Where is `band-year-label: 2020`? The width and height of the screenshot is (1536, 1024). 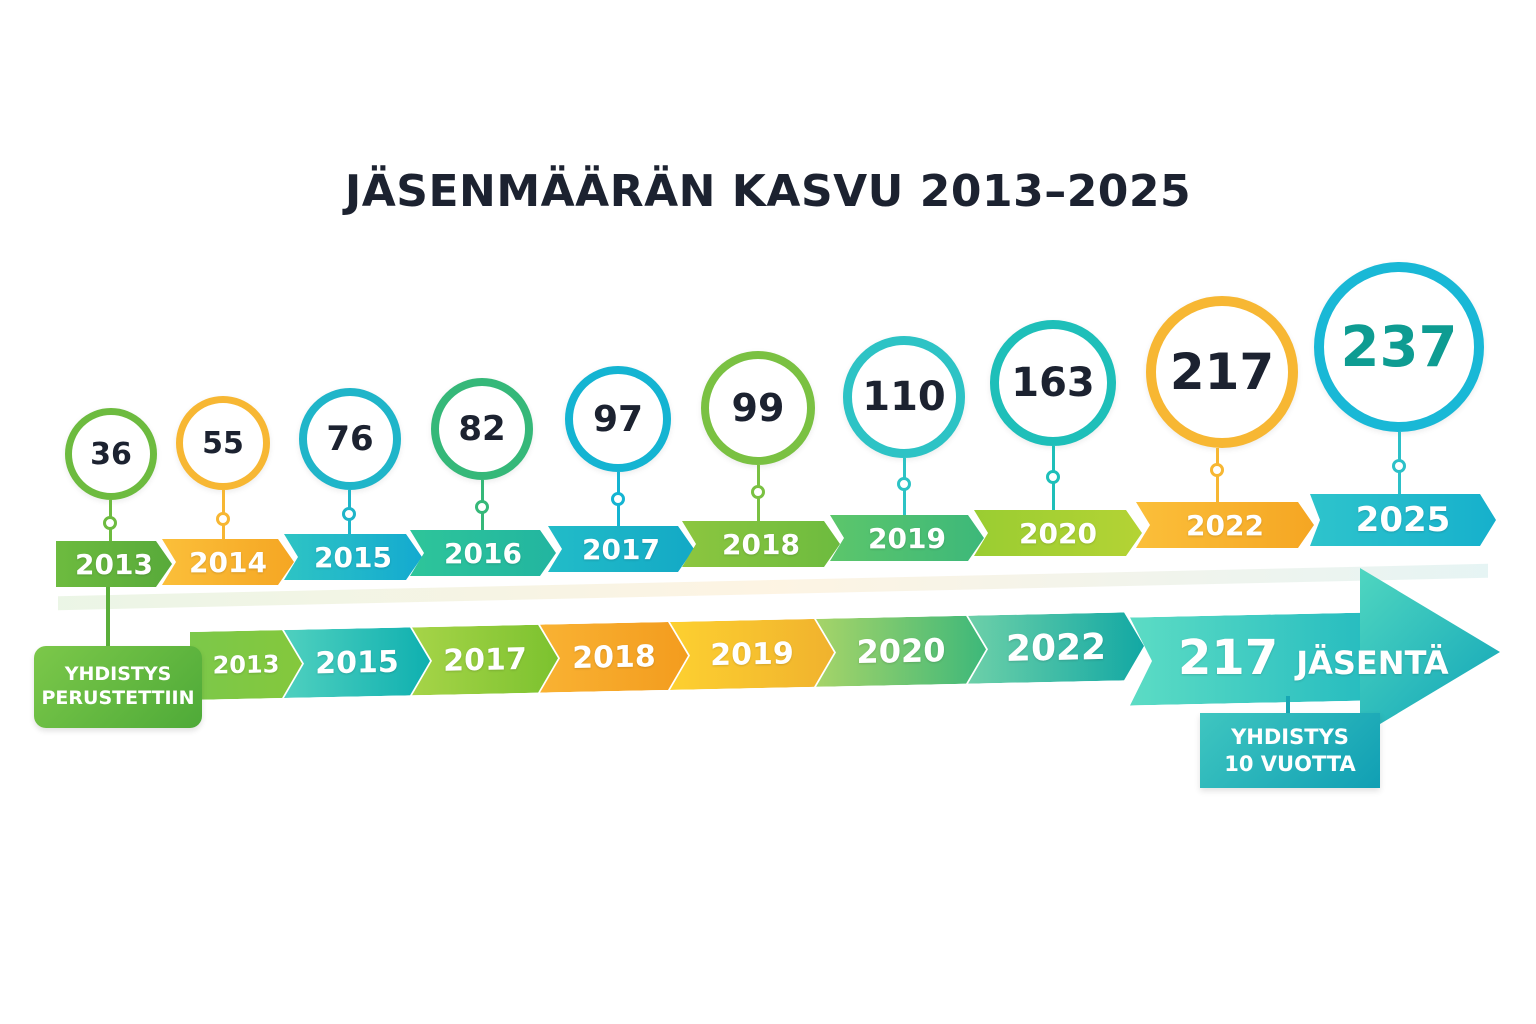
band-year-label: 2020 is located at coordinates (901, 651).